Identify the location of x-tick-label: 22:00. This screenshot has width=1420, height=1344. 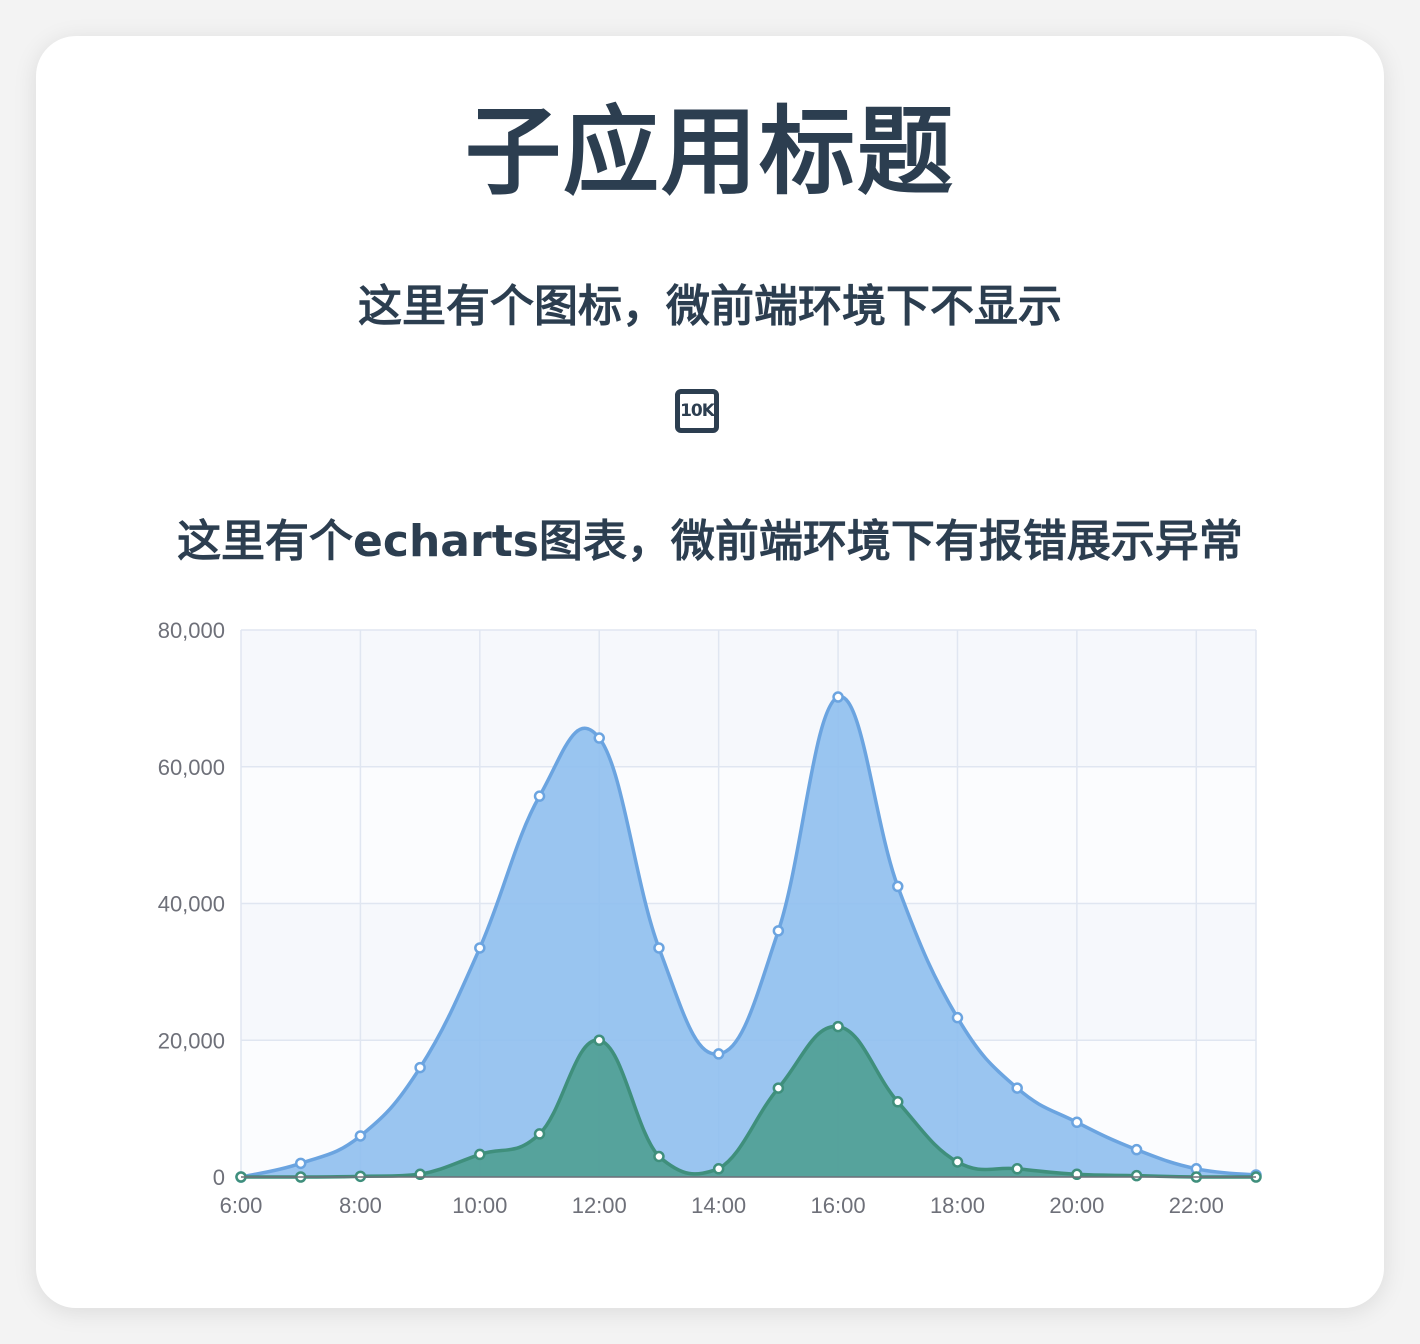
(1196, 1205).